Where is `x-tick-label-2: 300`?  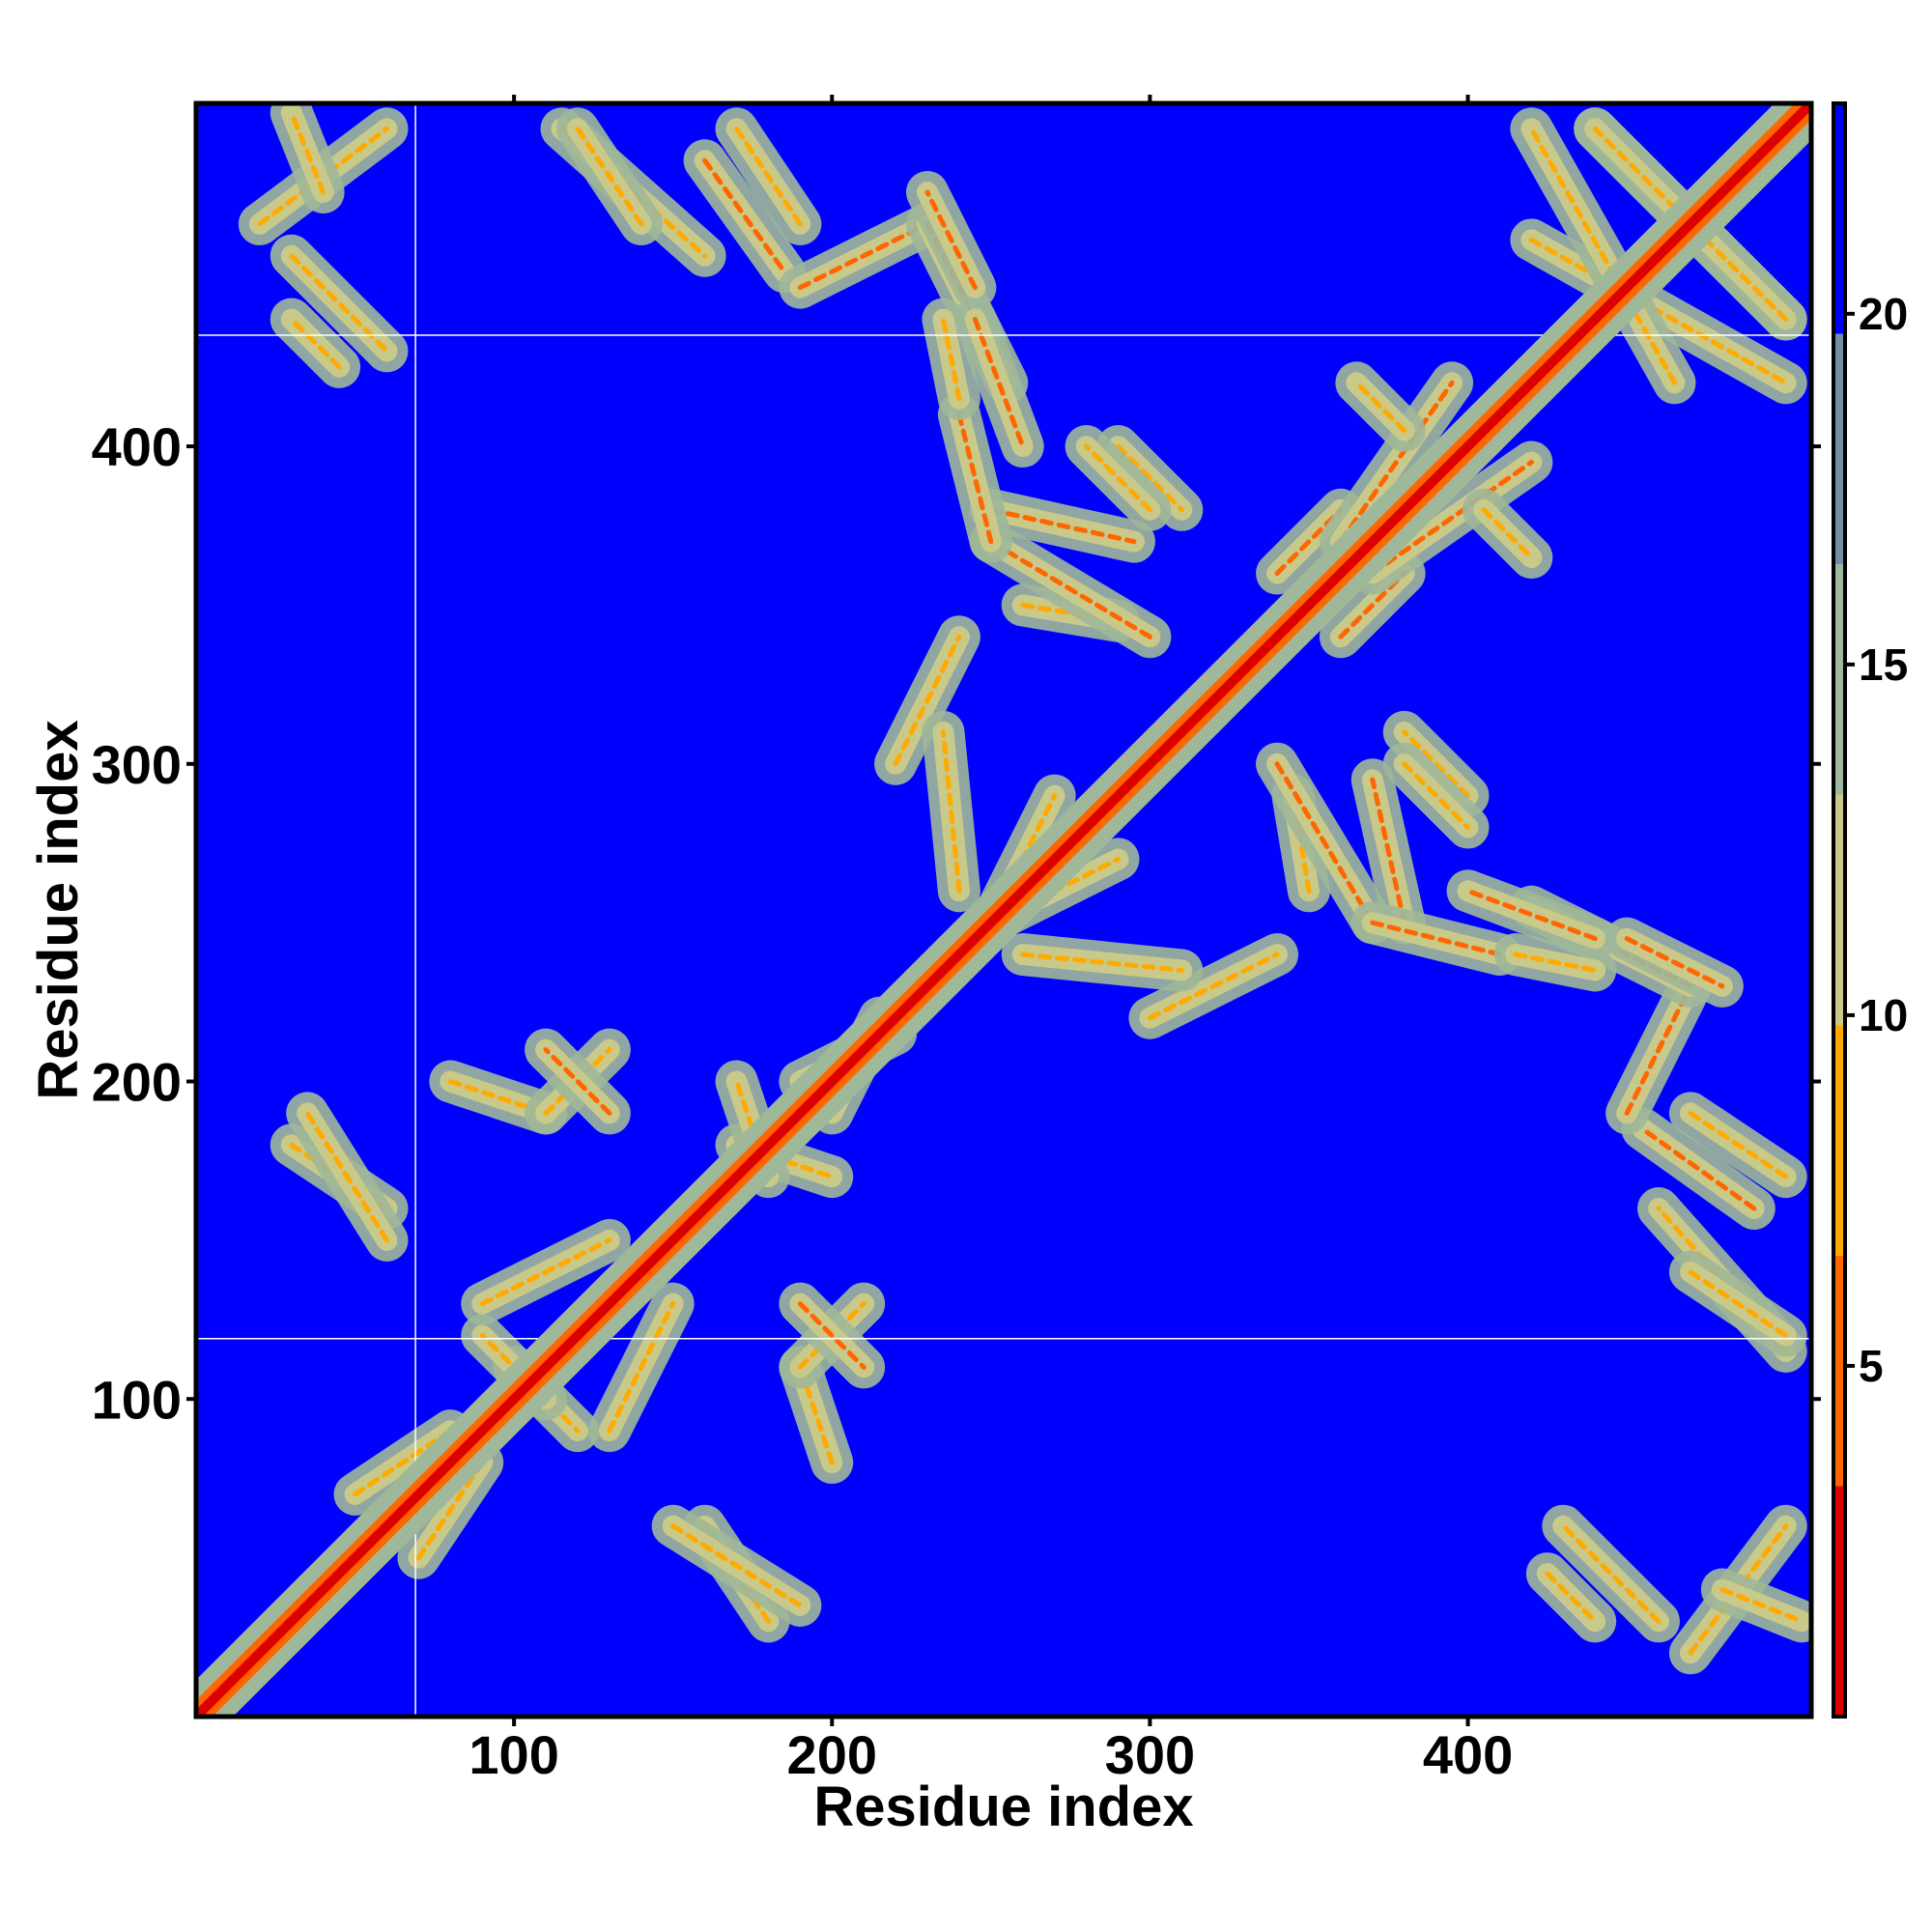
x-tick-label-2: 300 is located at coordinates (1150, 1754).